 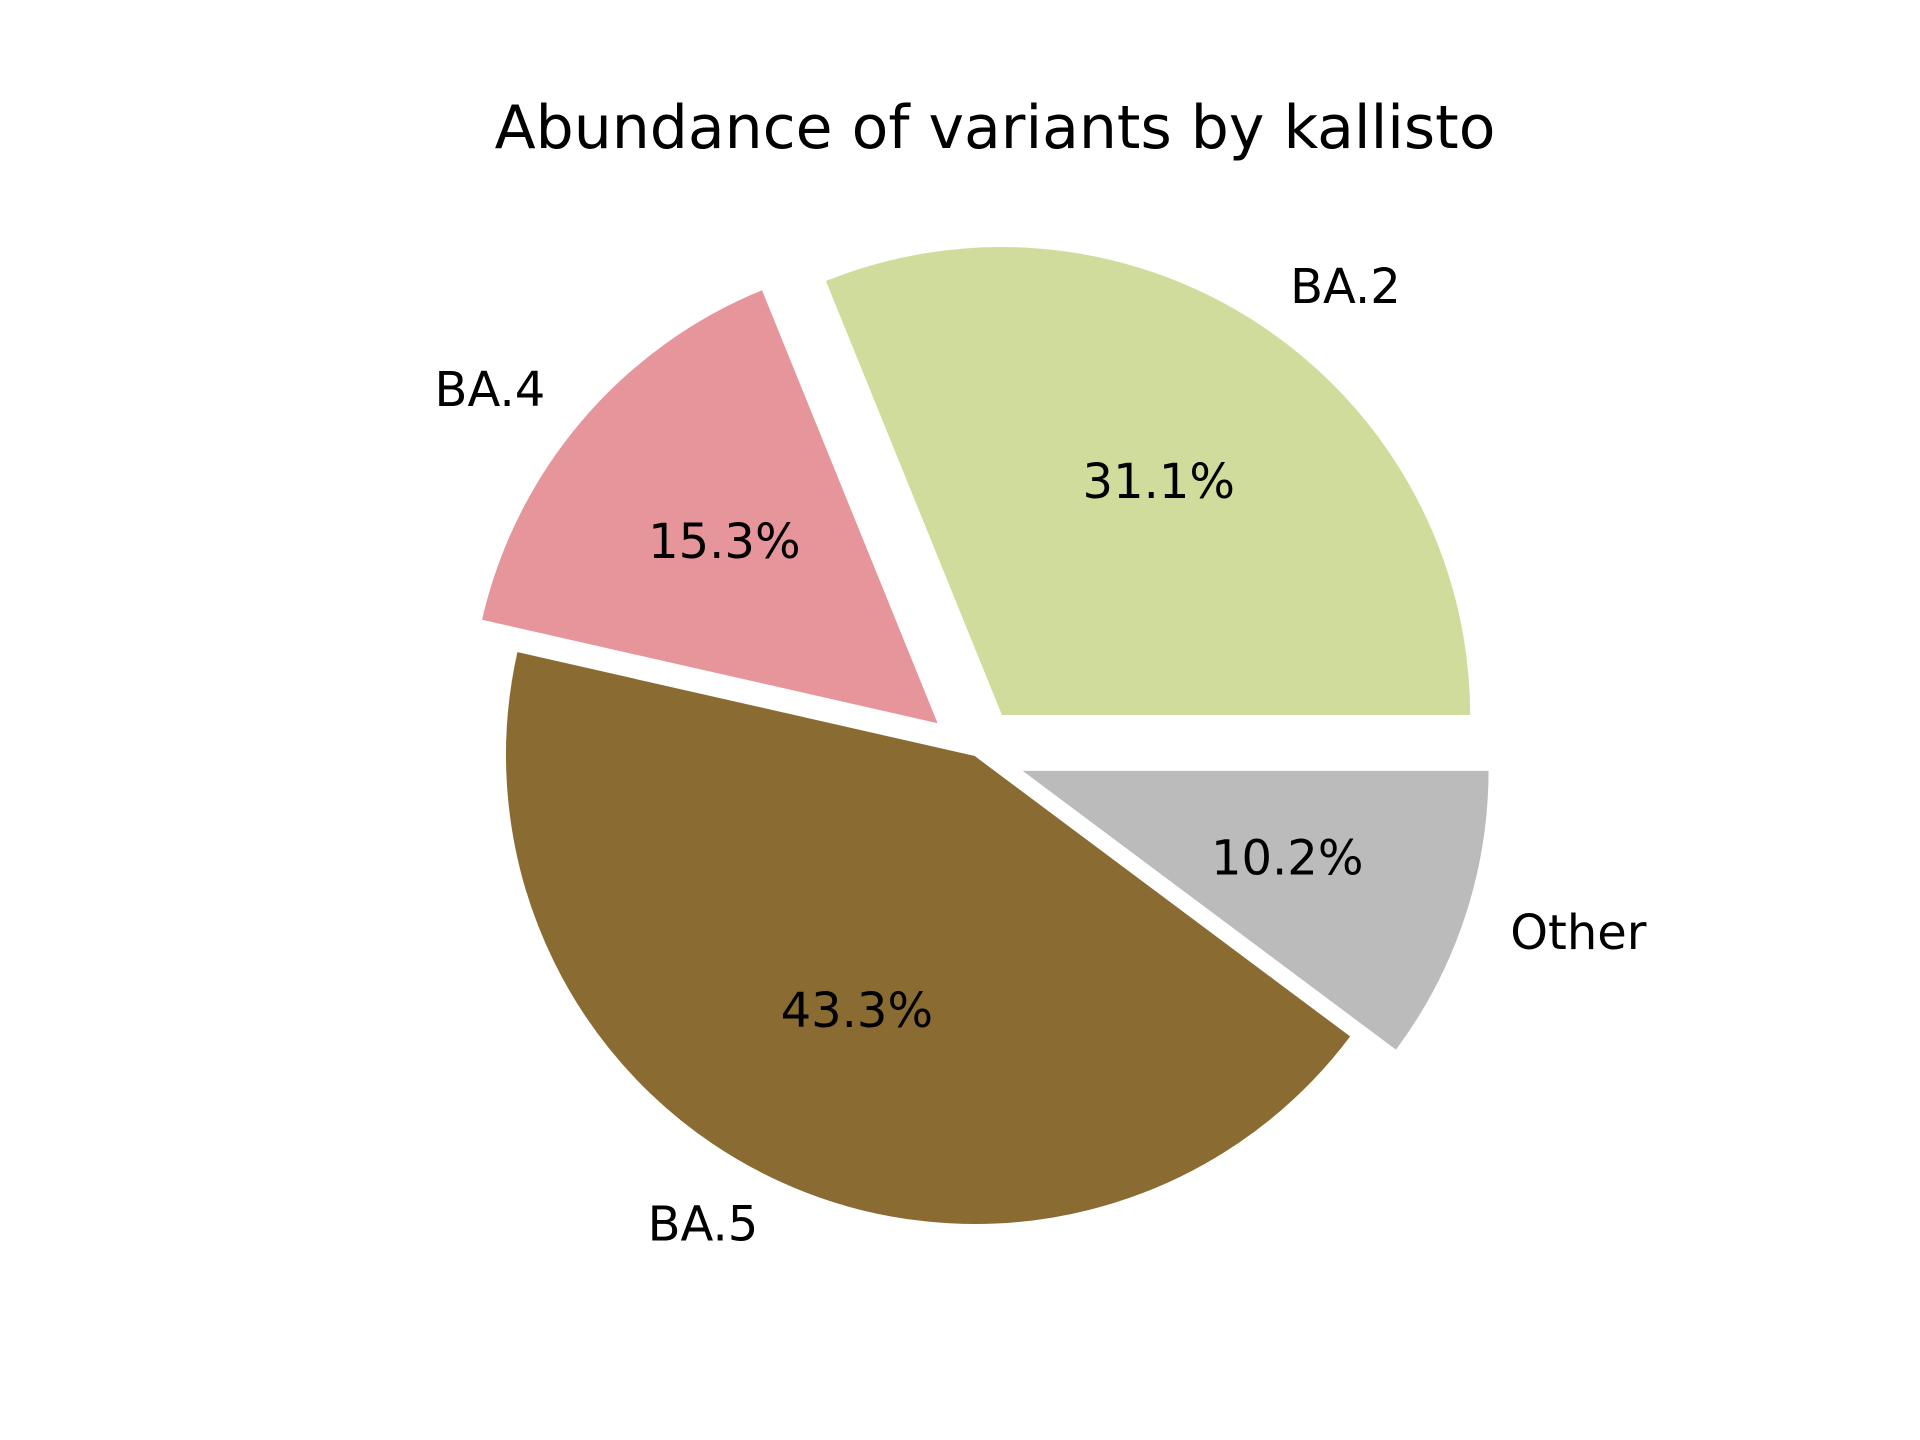 What do you see at coordinates (857, 1011) in the screenshot?
I see `slice-percent-label-ba-5: 43.3%` at bounding box center [857, 1011].